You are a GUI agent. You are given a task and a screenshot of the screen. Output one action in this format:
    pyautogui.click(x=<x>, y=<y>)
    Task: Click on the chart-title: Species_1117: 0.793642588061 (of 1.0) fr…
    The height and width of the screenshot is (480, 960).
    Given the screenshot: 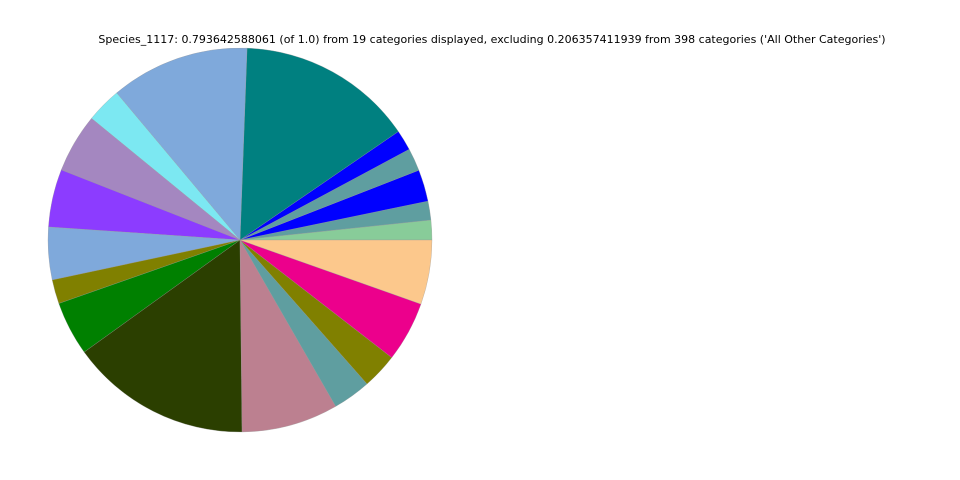 What is the action you would take?
    pyautogui.click(x=491, y=39)
    